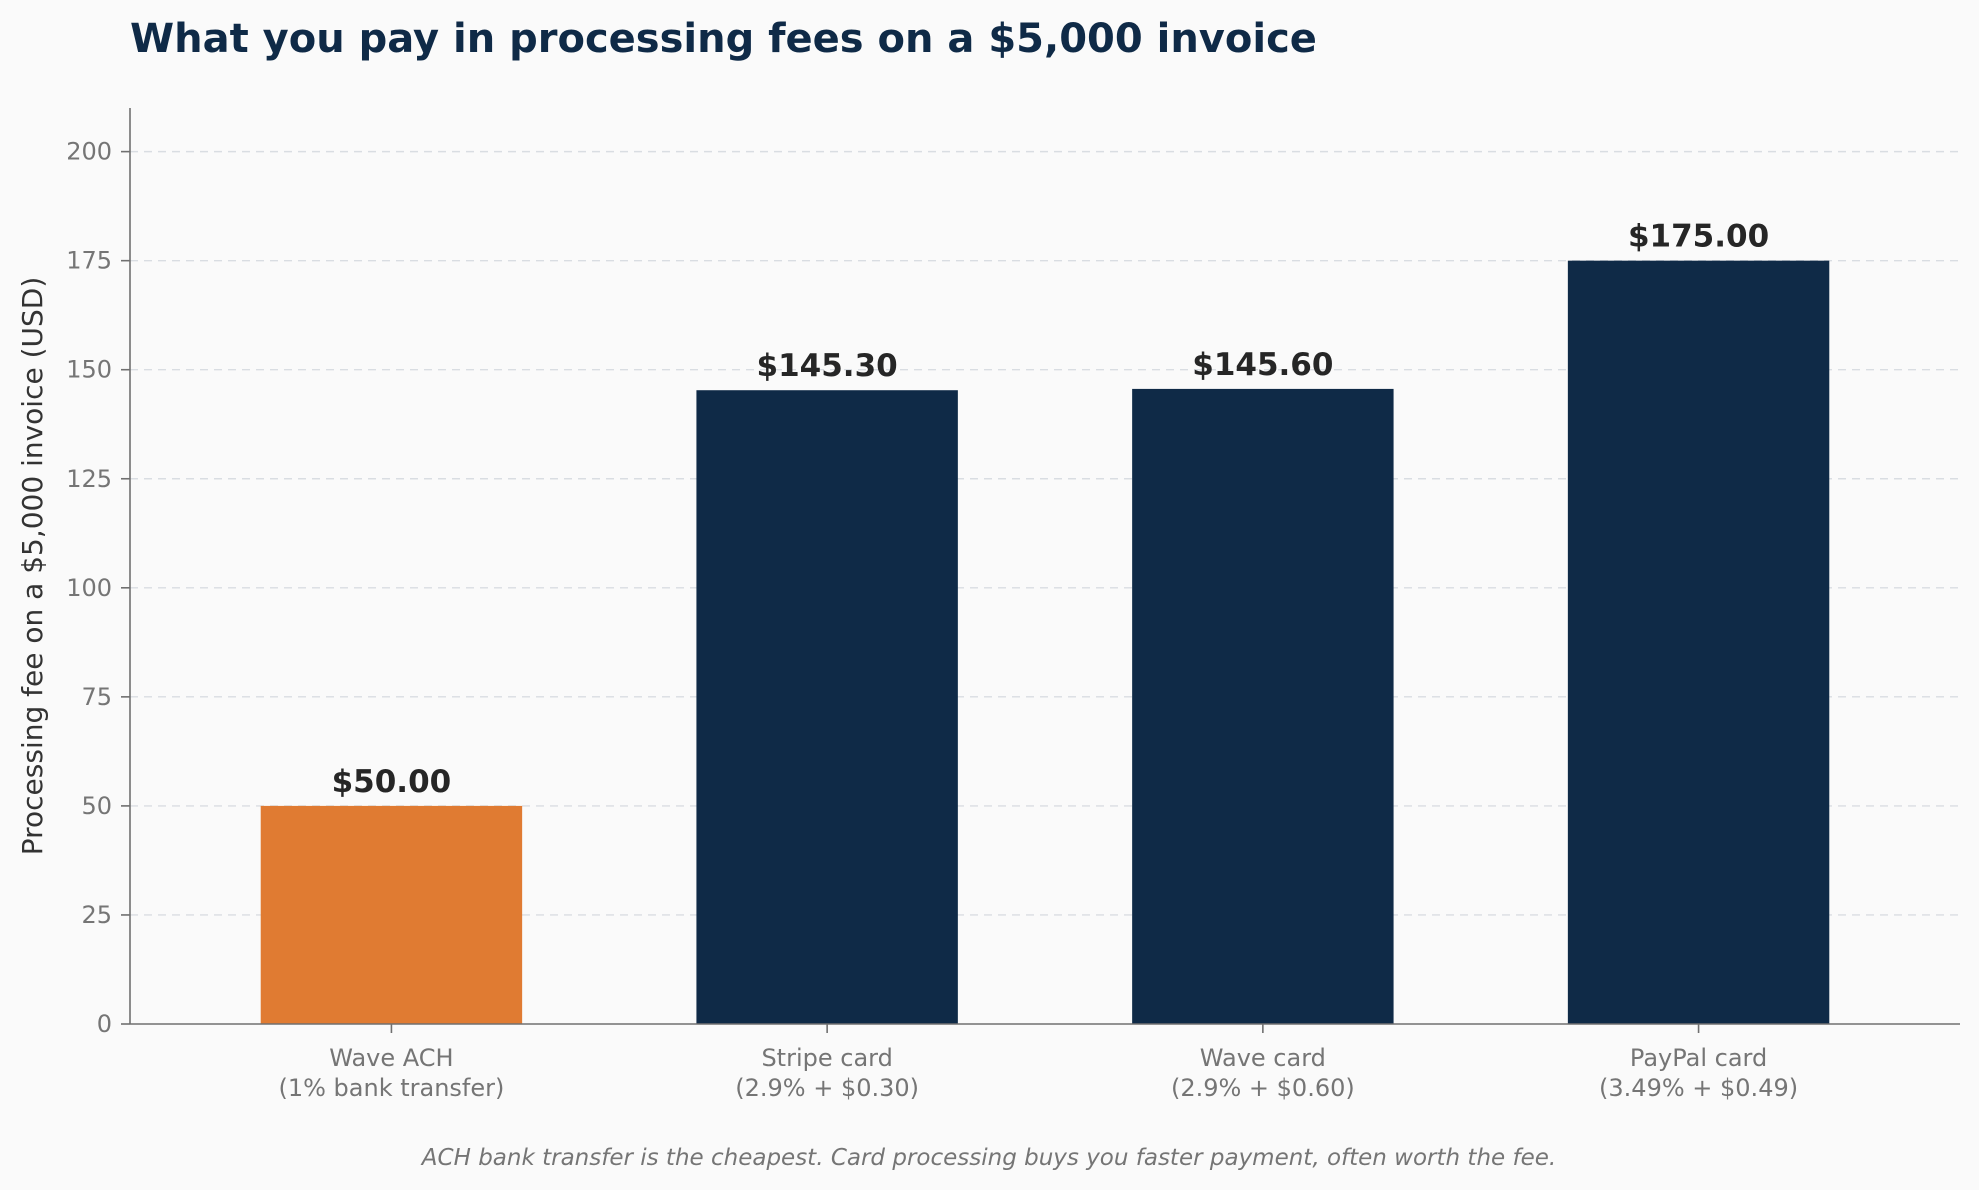 This screenshot has width=1979, height=1190. Describe the element at coordinates (1263, 1088) in the screenshot. I see `x-tick-label: (2.9% + $0.60)` at that location.